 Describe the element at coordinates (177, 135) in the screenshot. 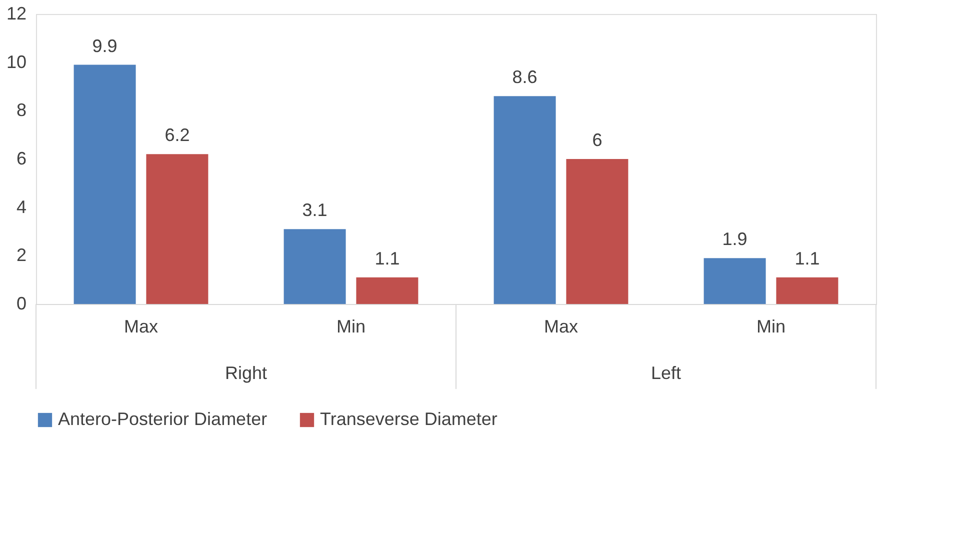

I see `data-label: 6.2` at that location.